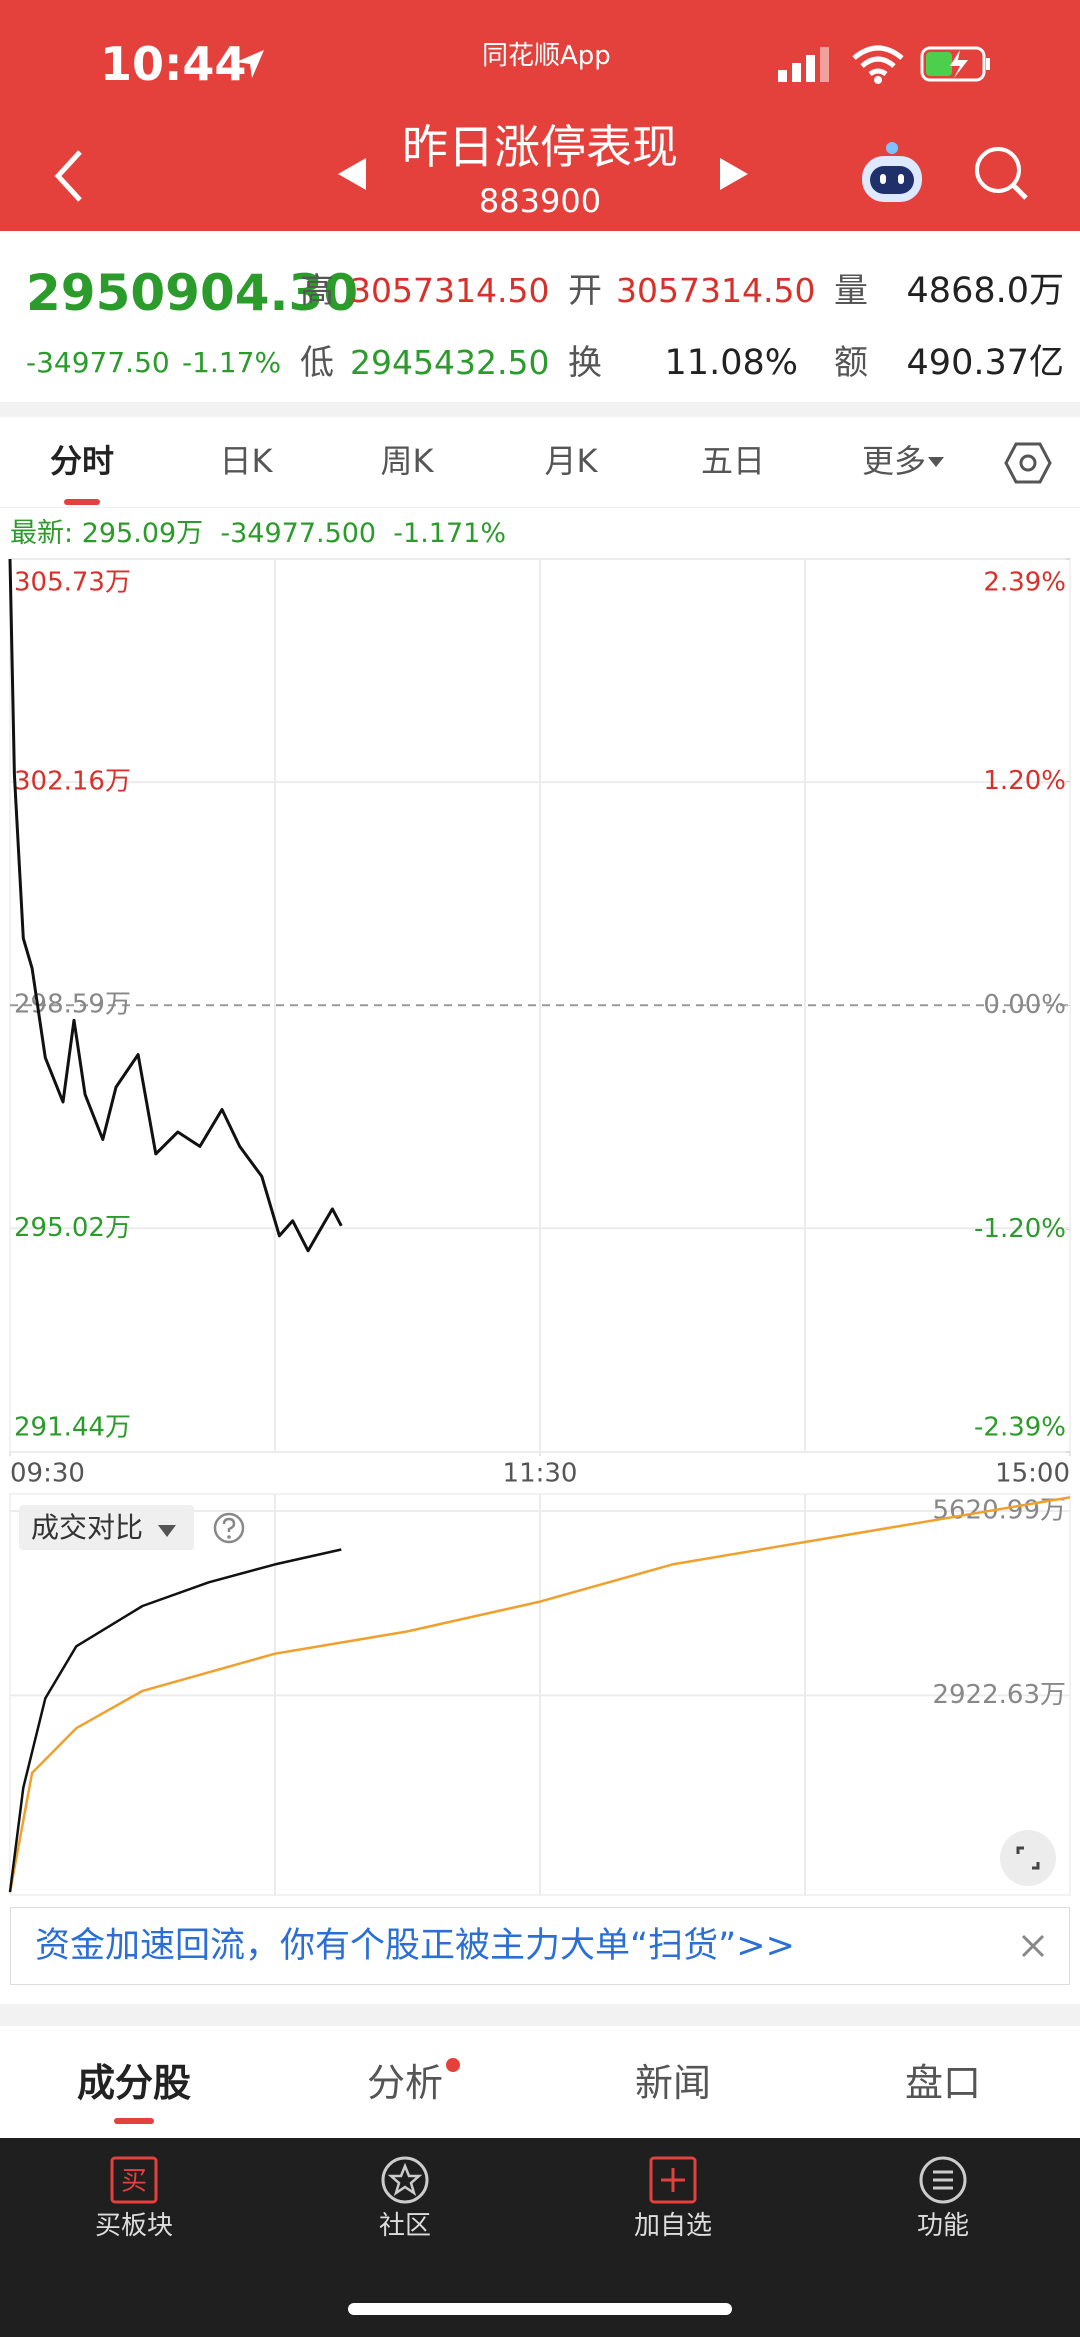 The image size is (1080, 2337). I want to click on more-arrow, so click(936, 462).